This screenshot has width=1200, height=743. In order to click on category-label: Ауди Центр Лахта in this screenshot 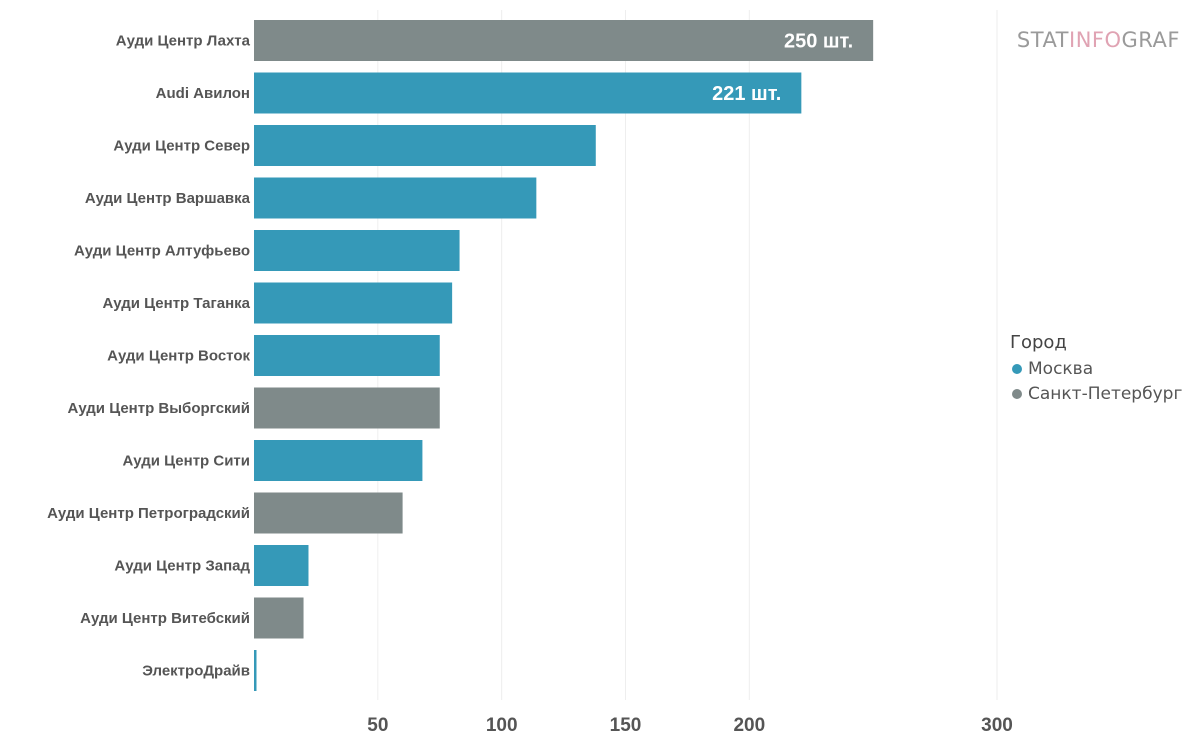, I will do `click(183, 41)`.